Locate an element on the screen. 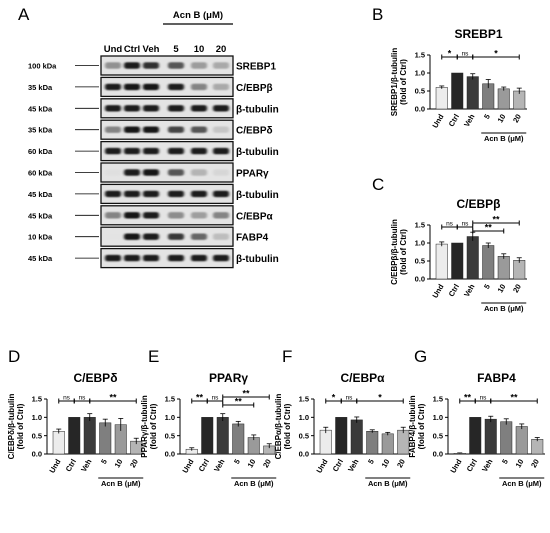  lane-label: 10 is located at coordinates (199, 49).